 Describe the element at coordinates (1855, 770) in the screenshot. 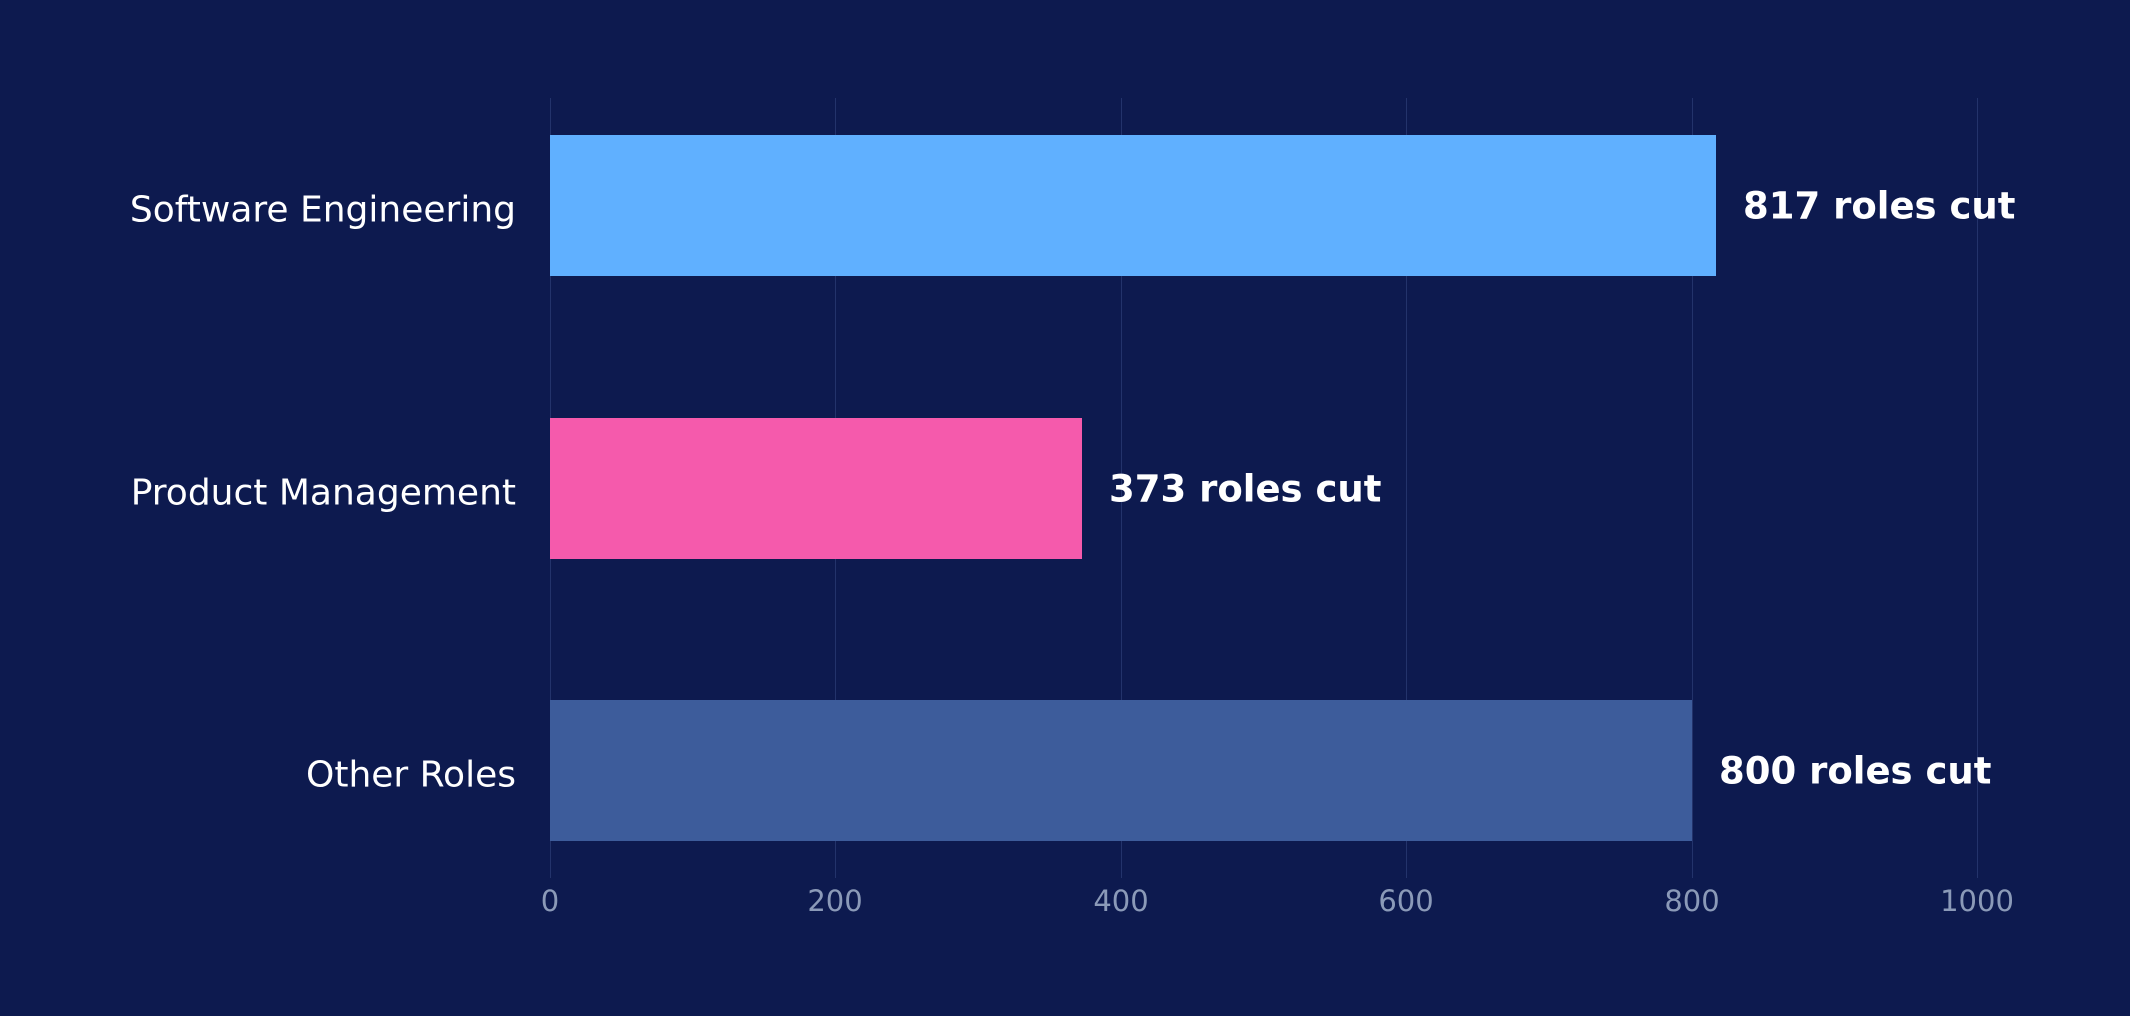

I see `value-label: 800 roles cut` at that location.